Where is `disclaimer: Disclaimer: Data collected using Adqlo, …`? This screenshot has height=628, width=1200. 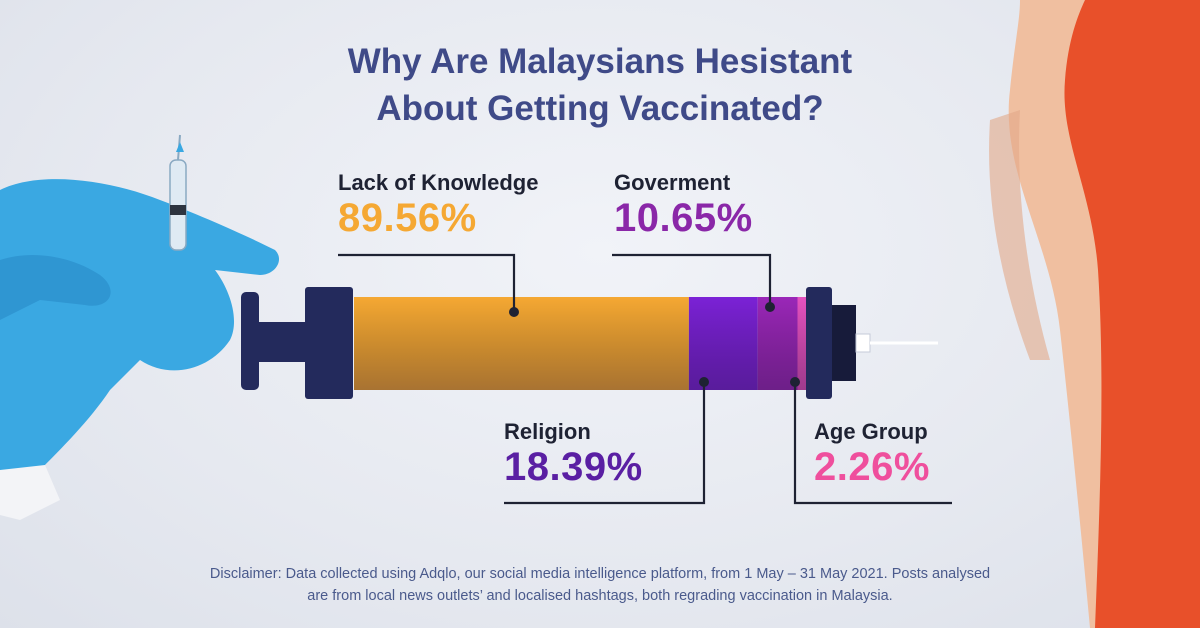 disclaimer: Disclaimer: Data collected using Adqlo, … is located at coordinates (600, 585).